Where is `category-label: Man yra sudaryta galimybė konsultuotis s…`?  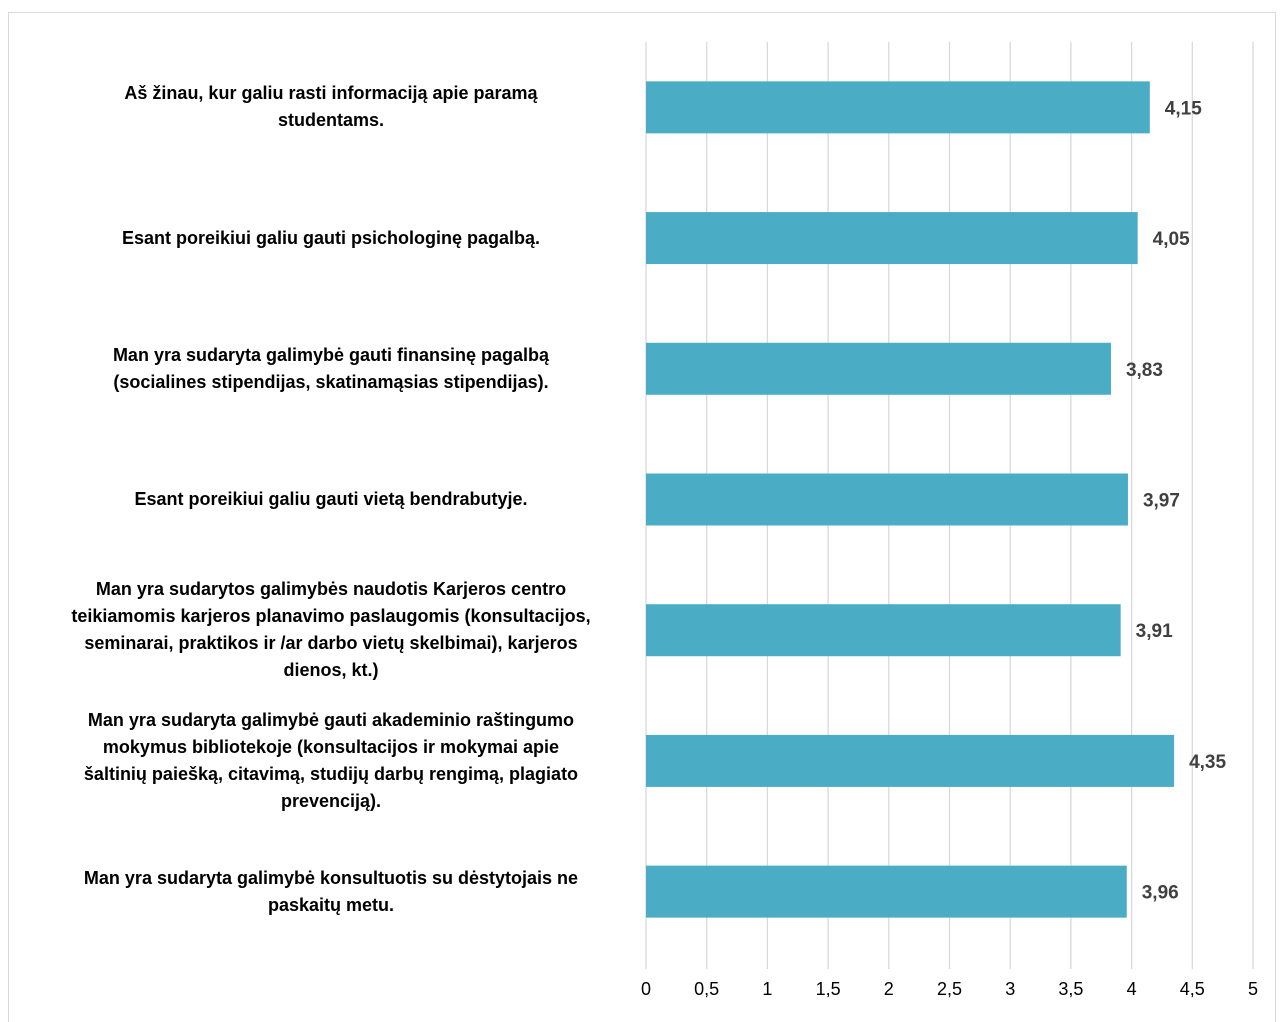
category-label: Man yra sudaryta galimybė konsultuotis s… is located at coordinates (331, 891).